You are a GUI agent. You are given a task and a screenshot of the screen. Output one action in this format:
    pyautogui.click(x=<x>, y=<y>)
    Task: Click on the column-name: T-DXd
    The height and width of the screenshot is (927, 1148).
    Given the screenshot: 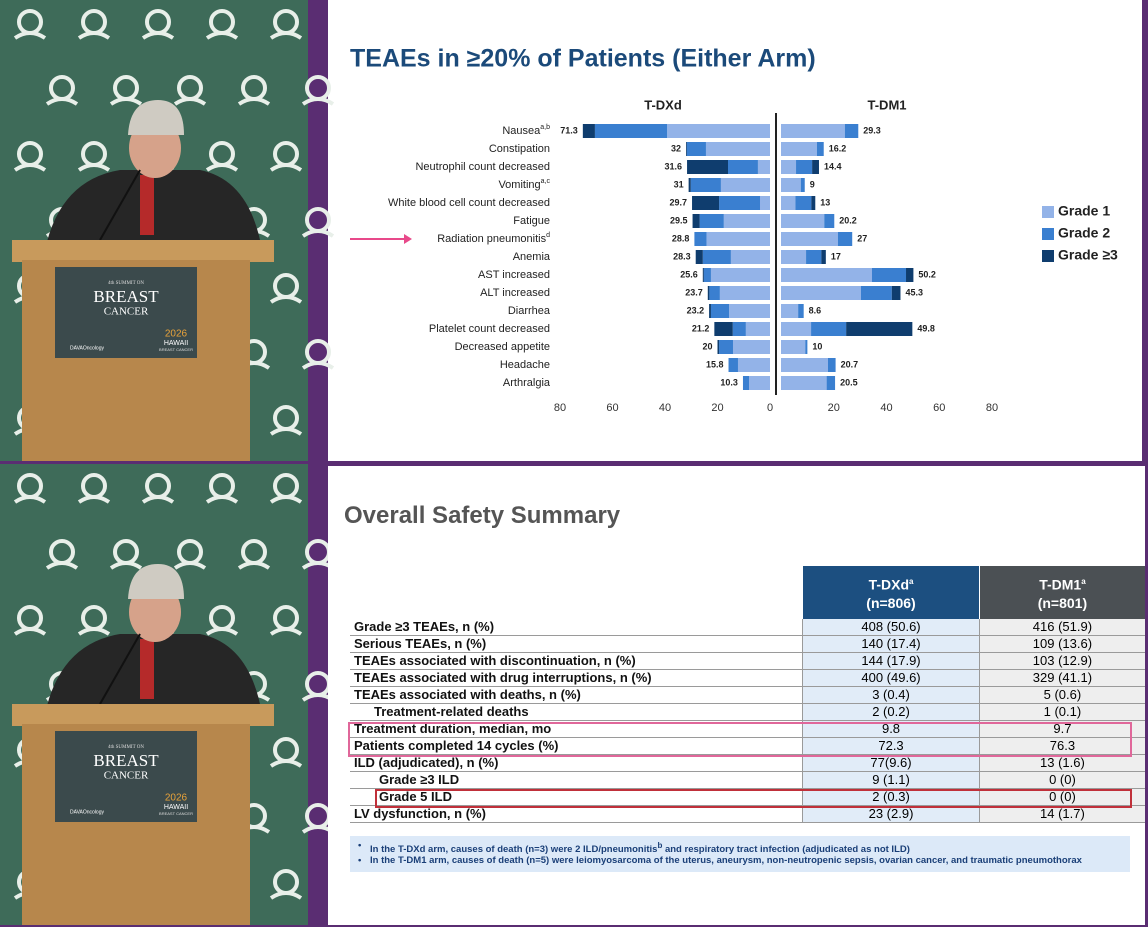 What is the action you would take?
    pyautogui.click(x=889, y=584)
    